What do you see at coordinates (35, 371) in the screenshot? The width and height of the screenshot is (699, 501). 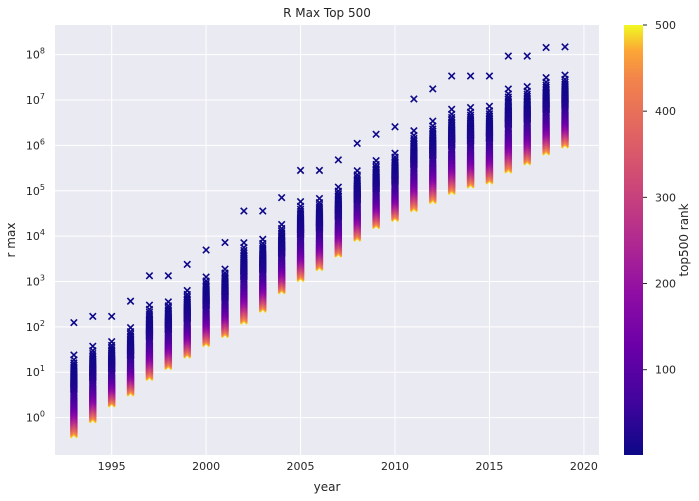 I see `y-tick-label: 10¹` at bounding box center [35, 371].